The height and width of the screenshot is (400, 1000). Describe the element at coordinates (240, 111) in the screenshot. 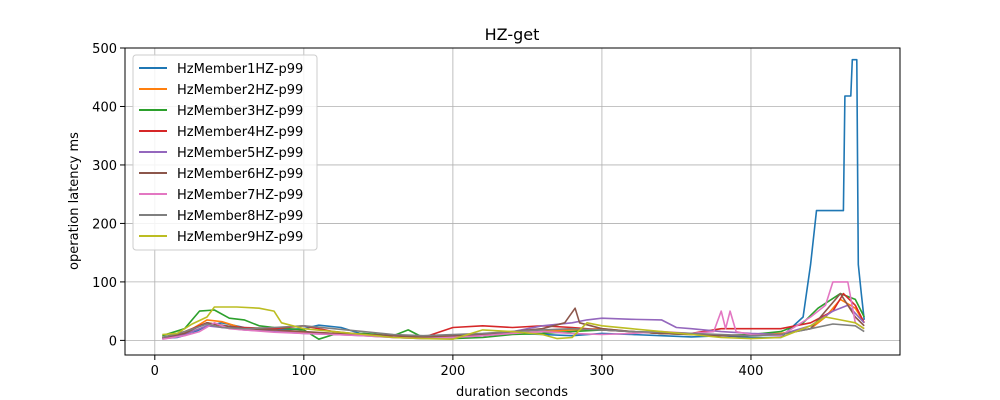

I see `legend-entry: HzMember3HZ-p99` at that location.